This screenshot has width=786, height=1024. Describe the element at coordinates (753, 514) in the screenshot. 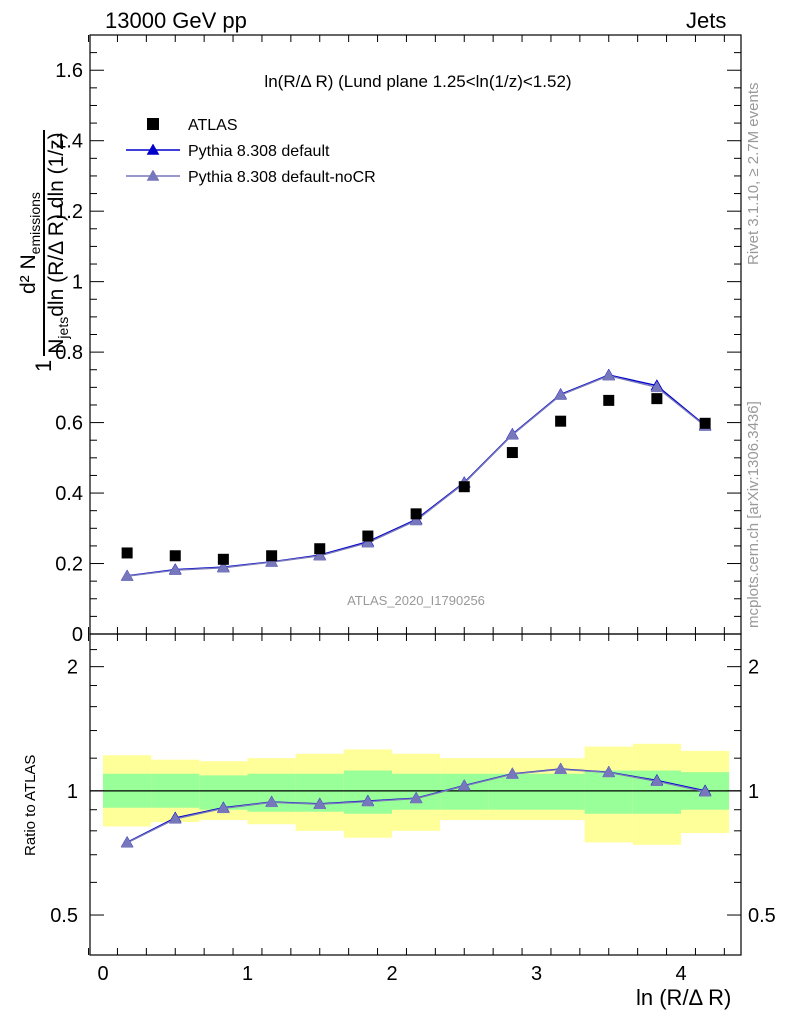

I see `mcplots-note: mcplots.cern.ch [arXiv:1306.3436]` at that location.